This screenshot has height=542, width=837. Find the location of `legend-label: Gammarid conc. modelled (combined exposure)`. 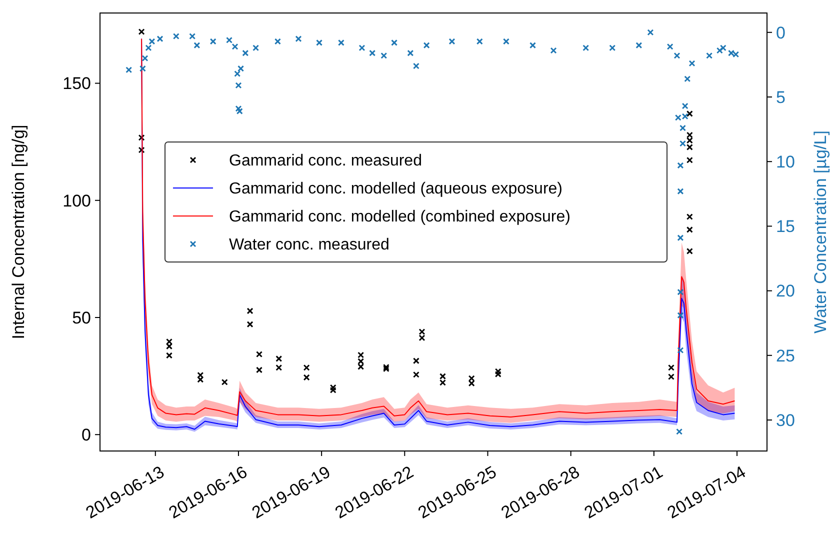

legend-label: Gammarid conc. modelled (combined exposure) is located at coordinates (399, 217).